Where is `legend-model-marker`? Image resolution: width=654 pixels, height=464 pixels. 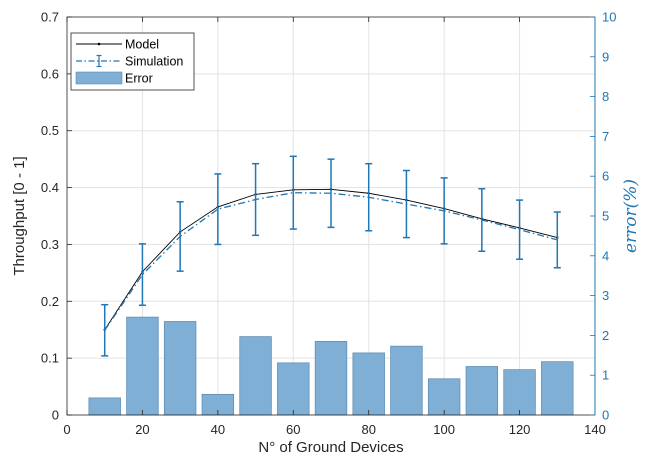
legend-model-marker is located at coordinates (99, 44).